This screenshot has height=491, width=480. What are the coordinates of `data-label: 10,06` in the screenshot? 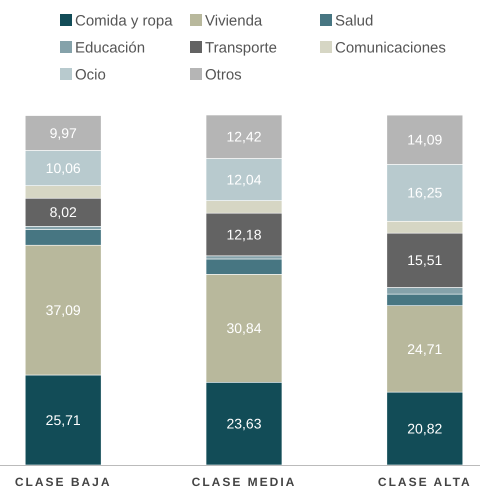 It's located at (63, 168).